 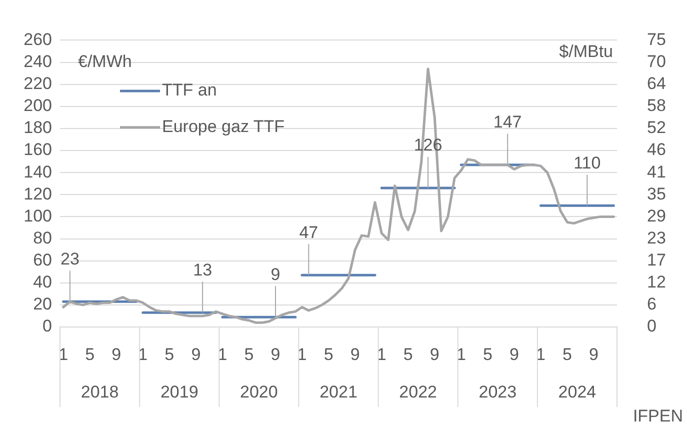 What do you see at coordinates (656, 84) in the screenshot?
I see `y2-tick-label: 64` at bounding box center [656, 84].